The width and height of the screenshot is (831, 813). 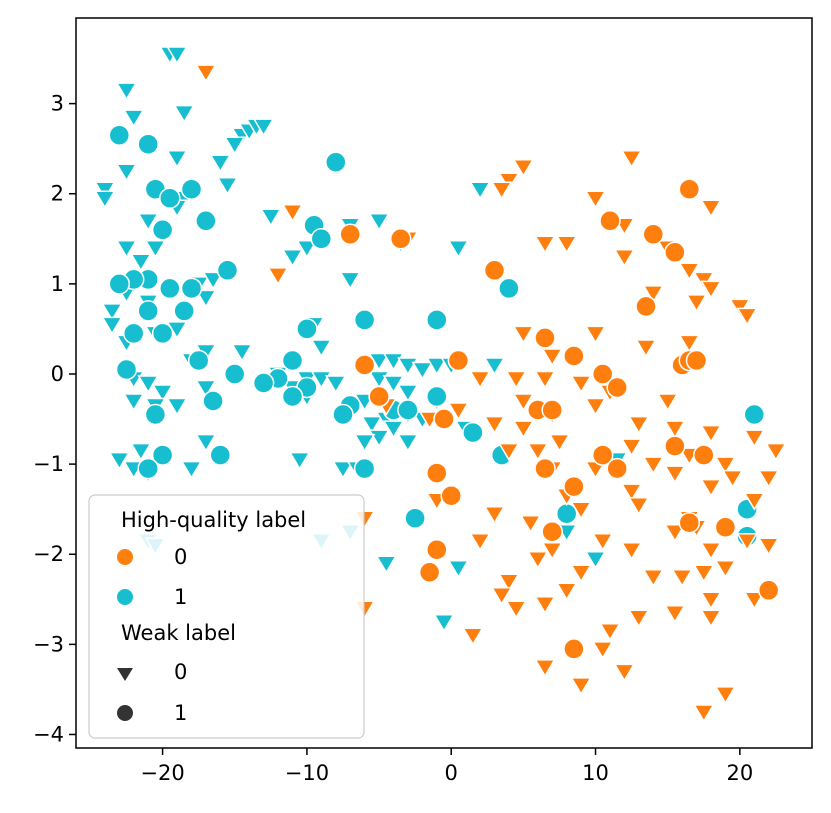 What do you see at coordinates (180, 672) in the screenshot?
I see `legend-style-0-label: 0` at bounding box center [180, 672].